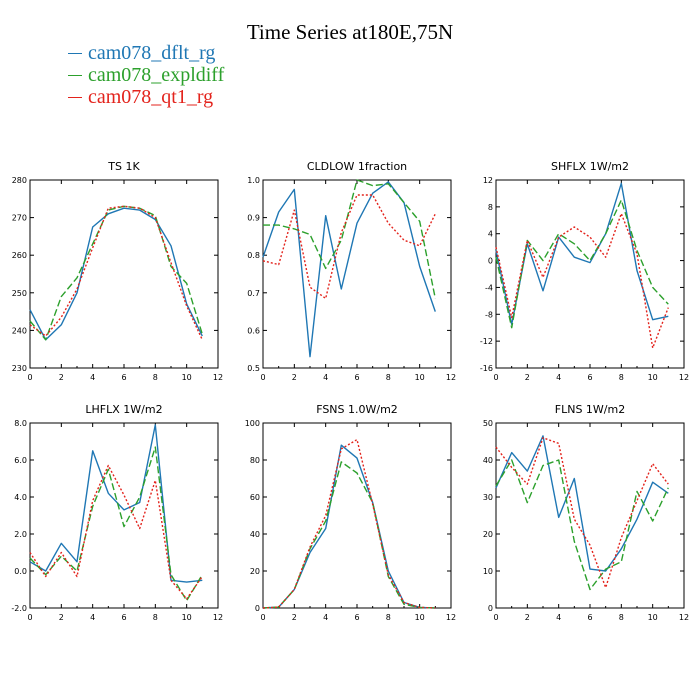 This screenshot has height=700, width=700. What do you see at coordinates (156, 75) in the screenshot?
I see `legend-label-expldiff: cam078_expldiff` at bounding box center [156, 75].